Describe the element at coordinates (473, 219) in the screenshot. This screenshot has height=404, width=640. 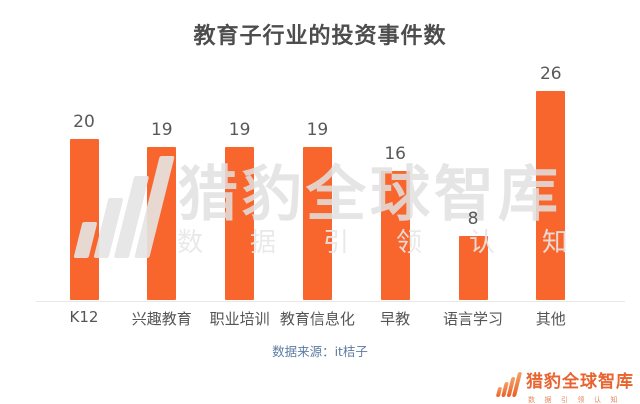
I see `value-label-language-learning: 8` at that location.